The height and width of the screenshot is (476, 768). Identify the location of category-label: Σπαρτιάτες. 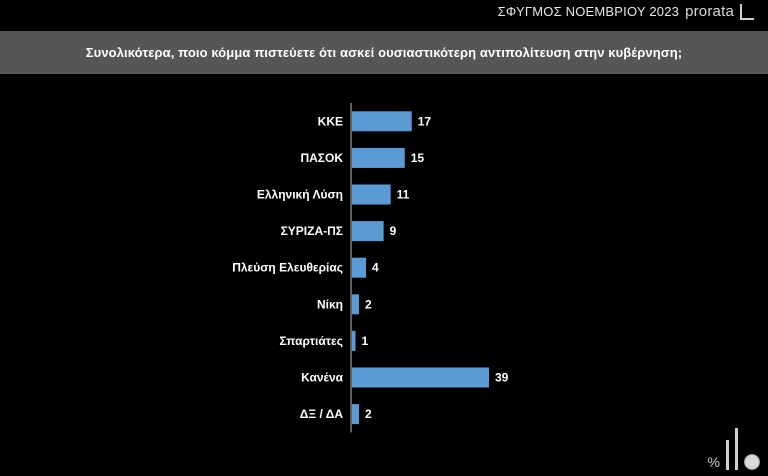
(311, 341).